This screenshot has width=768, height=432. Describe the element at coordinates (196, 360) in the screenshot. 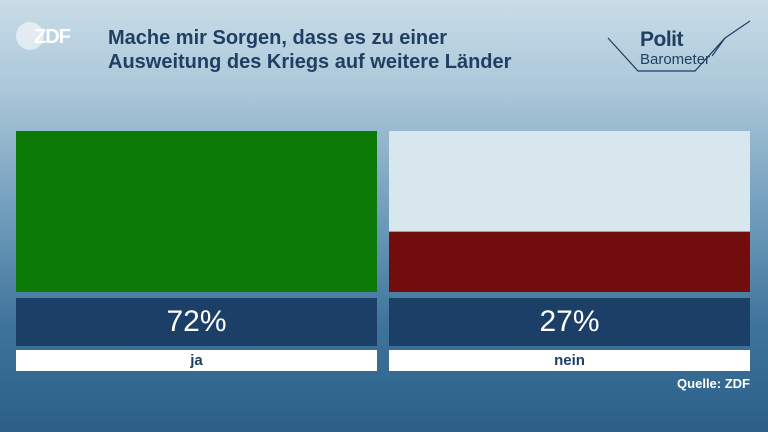

I see `category-label-ja: ja` at that location.